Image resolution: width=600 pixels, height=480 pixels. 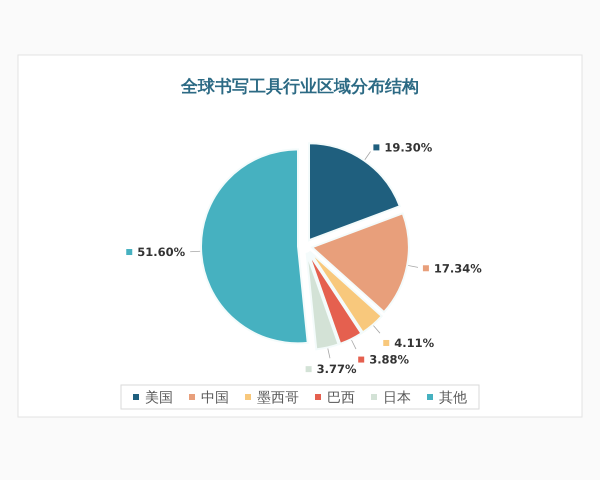 What do you see at coordinates (215, 398) in the screenshot?
I see `legend-label: 中国` at bounding box center [215, 398].